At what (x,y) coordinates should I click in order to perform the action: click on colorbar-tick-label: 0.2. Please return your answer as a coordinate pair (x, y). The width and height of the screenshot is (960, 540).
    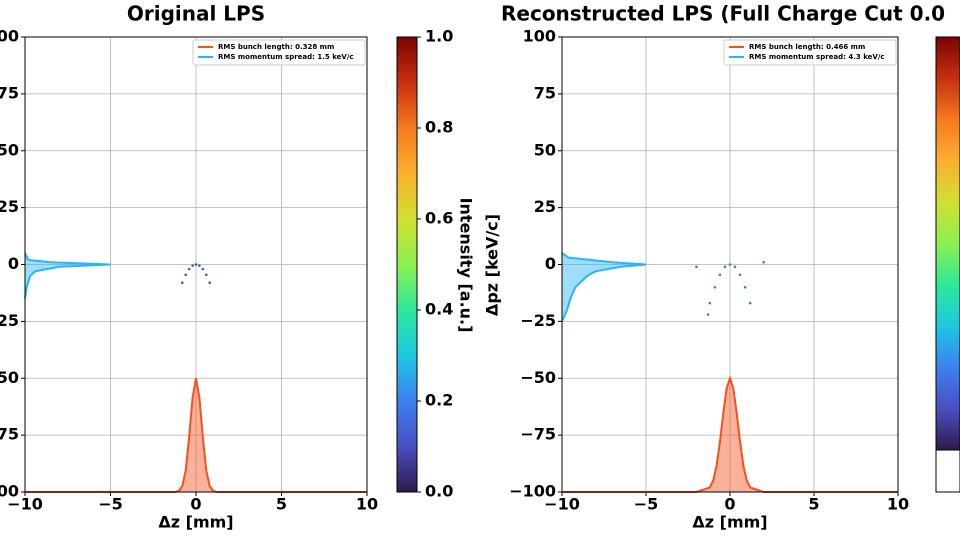
    Looking at the image, I should click on (439, 400).